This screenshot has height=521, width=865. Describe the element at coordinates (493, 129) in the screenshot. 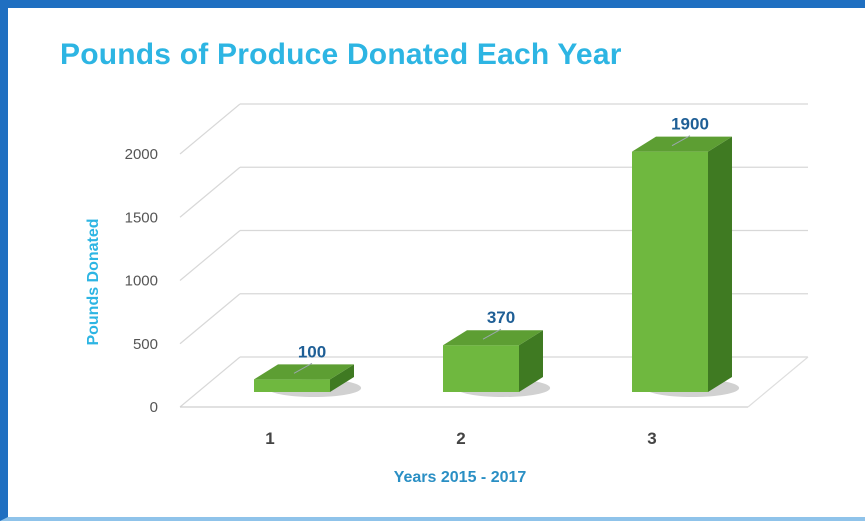

I see `gridline` at that location.